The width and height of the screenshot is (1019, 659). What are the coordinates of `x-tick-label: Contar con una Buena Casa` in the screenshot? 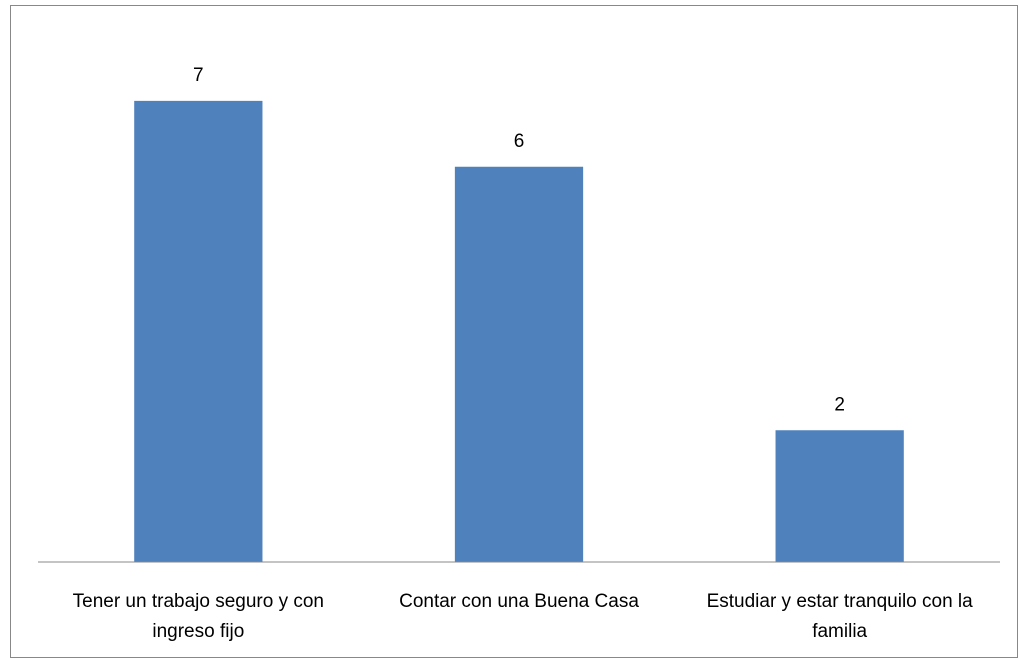 It's located at (519, 601).